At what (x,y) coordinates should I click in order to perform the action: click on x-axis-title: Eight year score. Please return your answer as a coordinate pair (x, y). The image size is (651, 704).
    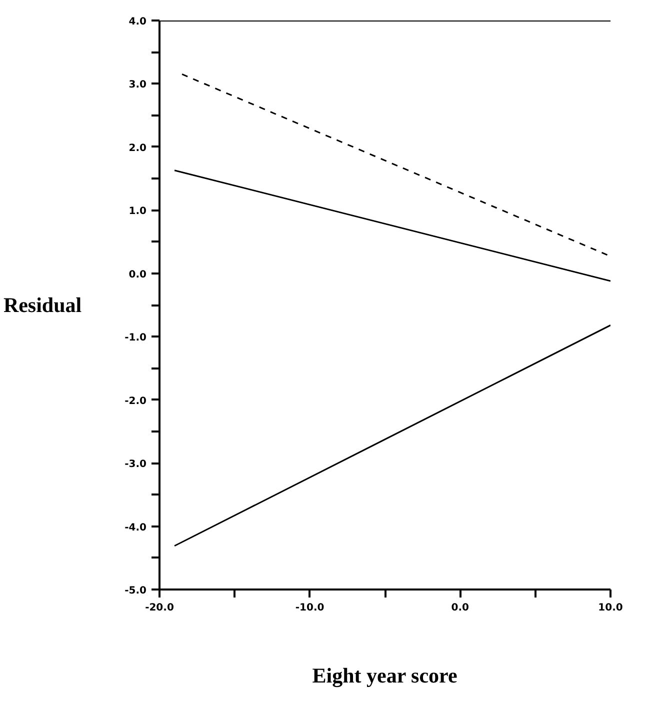
    Looking at the image, I should click on (385, 676).